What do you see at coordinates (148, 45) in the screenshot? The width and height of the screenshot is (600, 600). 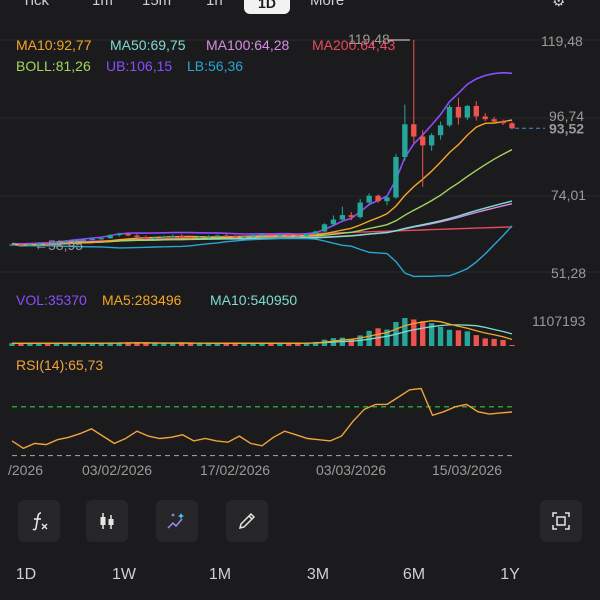 I see `legend-ma50: MA50:69,75` at bounding box center [148, 45].